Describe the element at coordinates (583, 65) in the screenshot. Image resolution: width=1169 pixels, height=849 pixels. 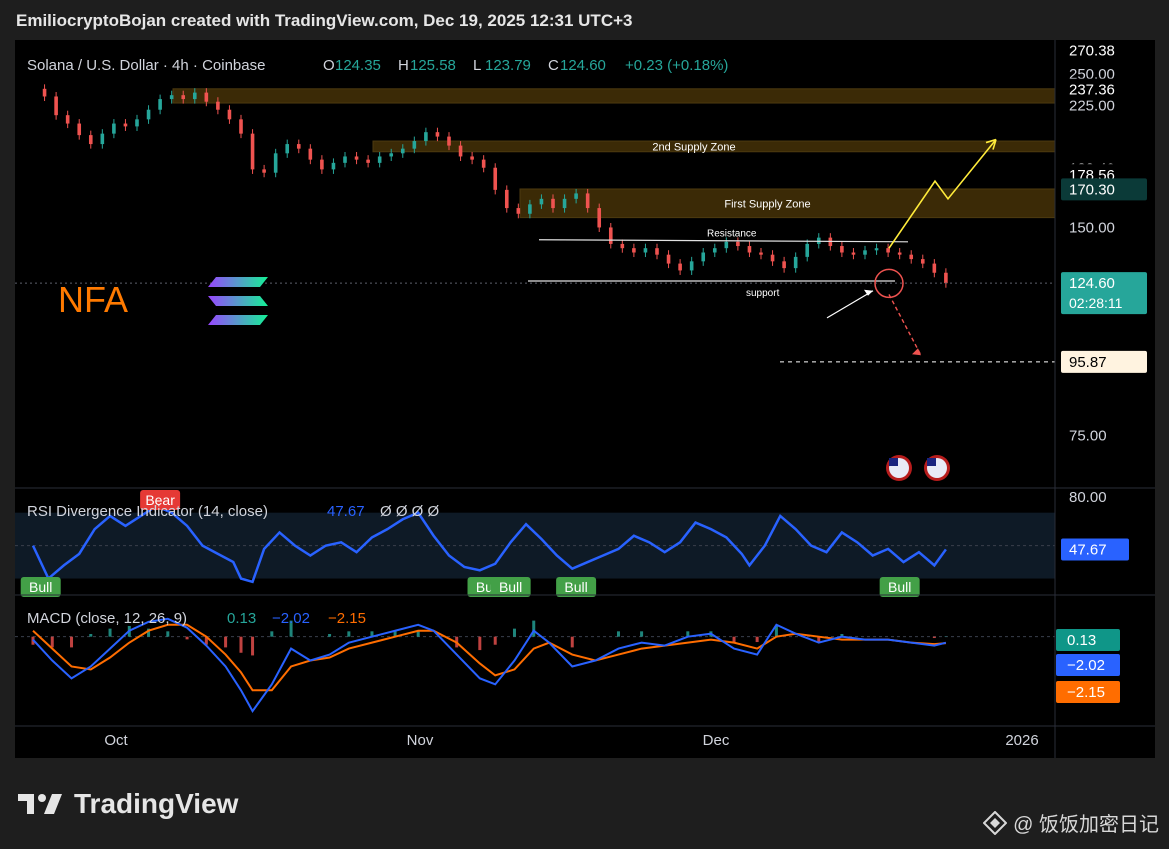
I see `ohlc-close-value: 124.60` at that location.